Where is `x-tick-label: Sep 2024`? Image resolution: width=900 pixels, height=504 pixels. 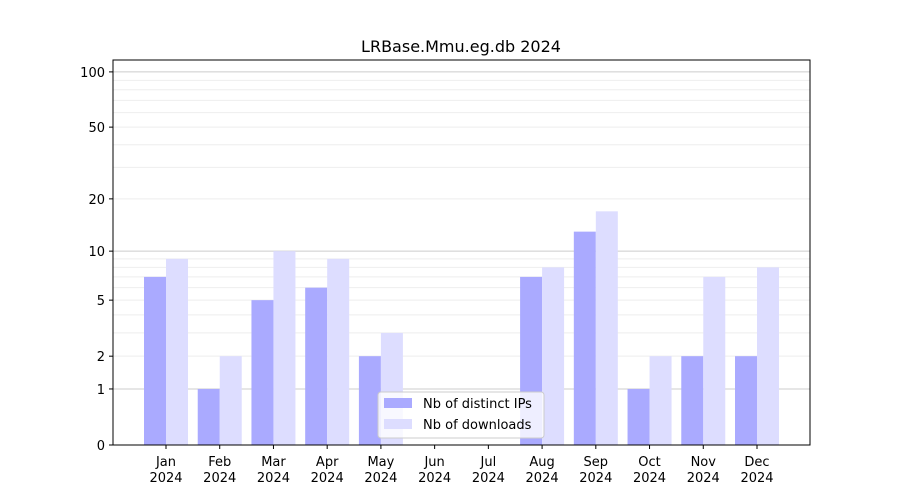 x-tick-label: Sep 2024 is located at coordinates (595, 470).